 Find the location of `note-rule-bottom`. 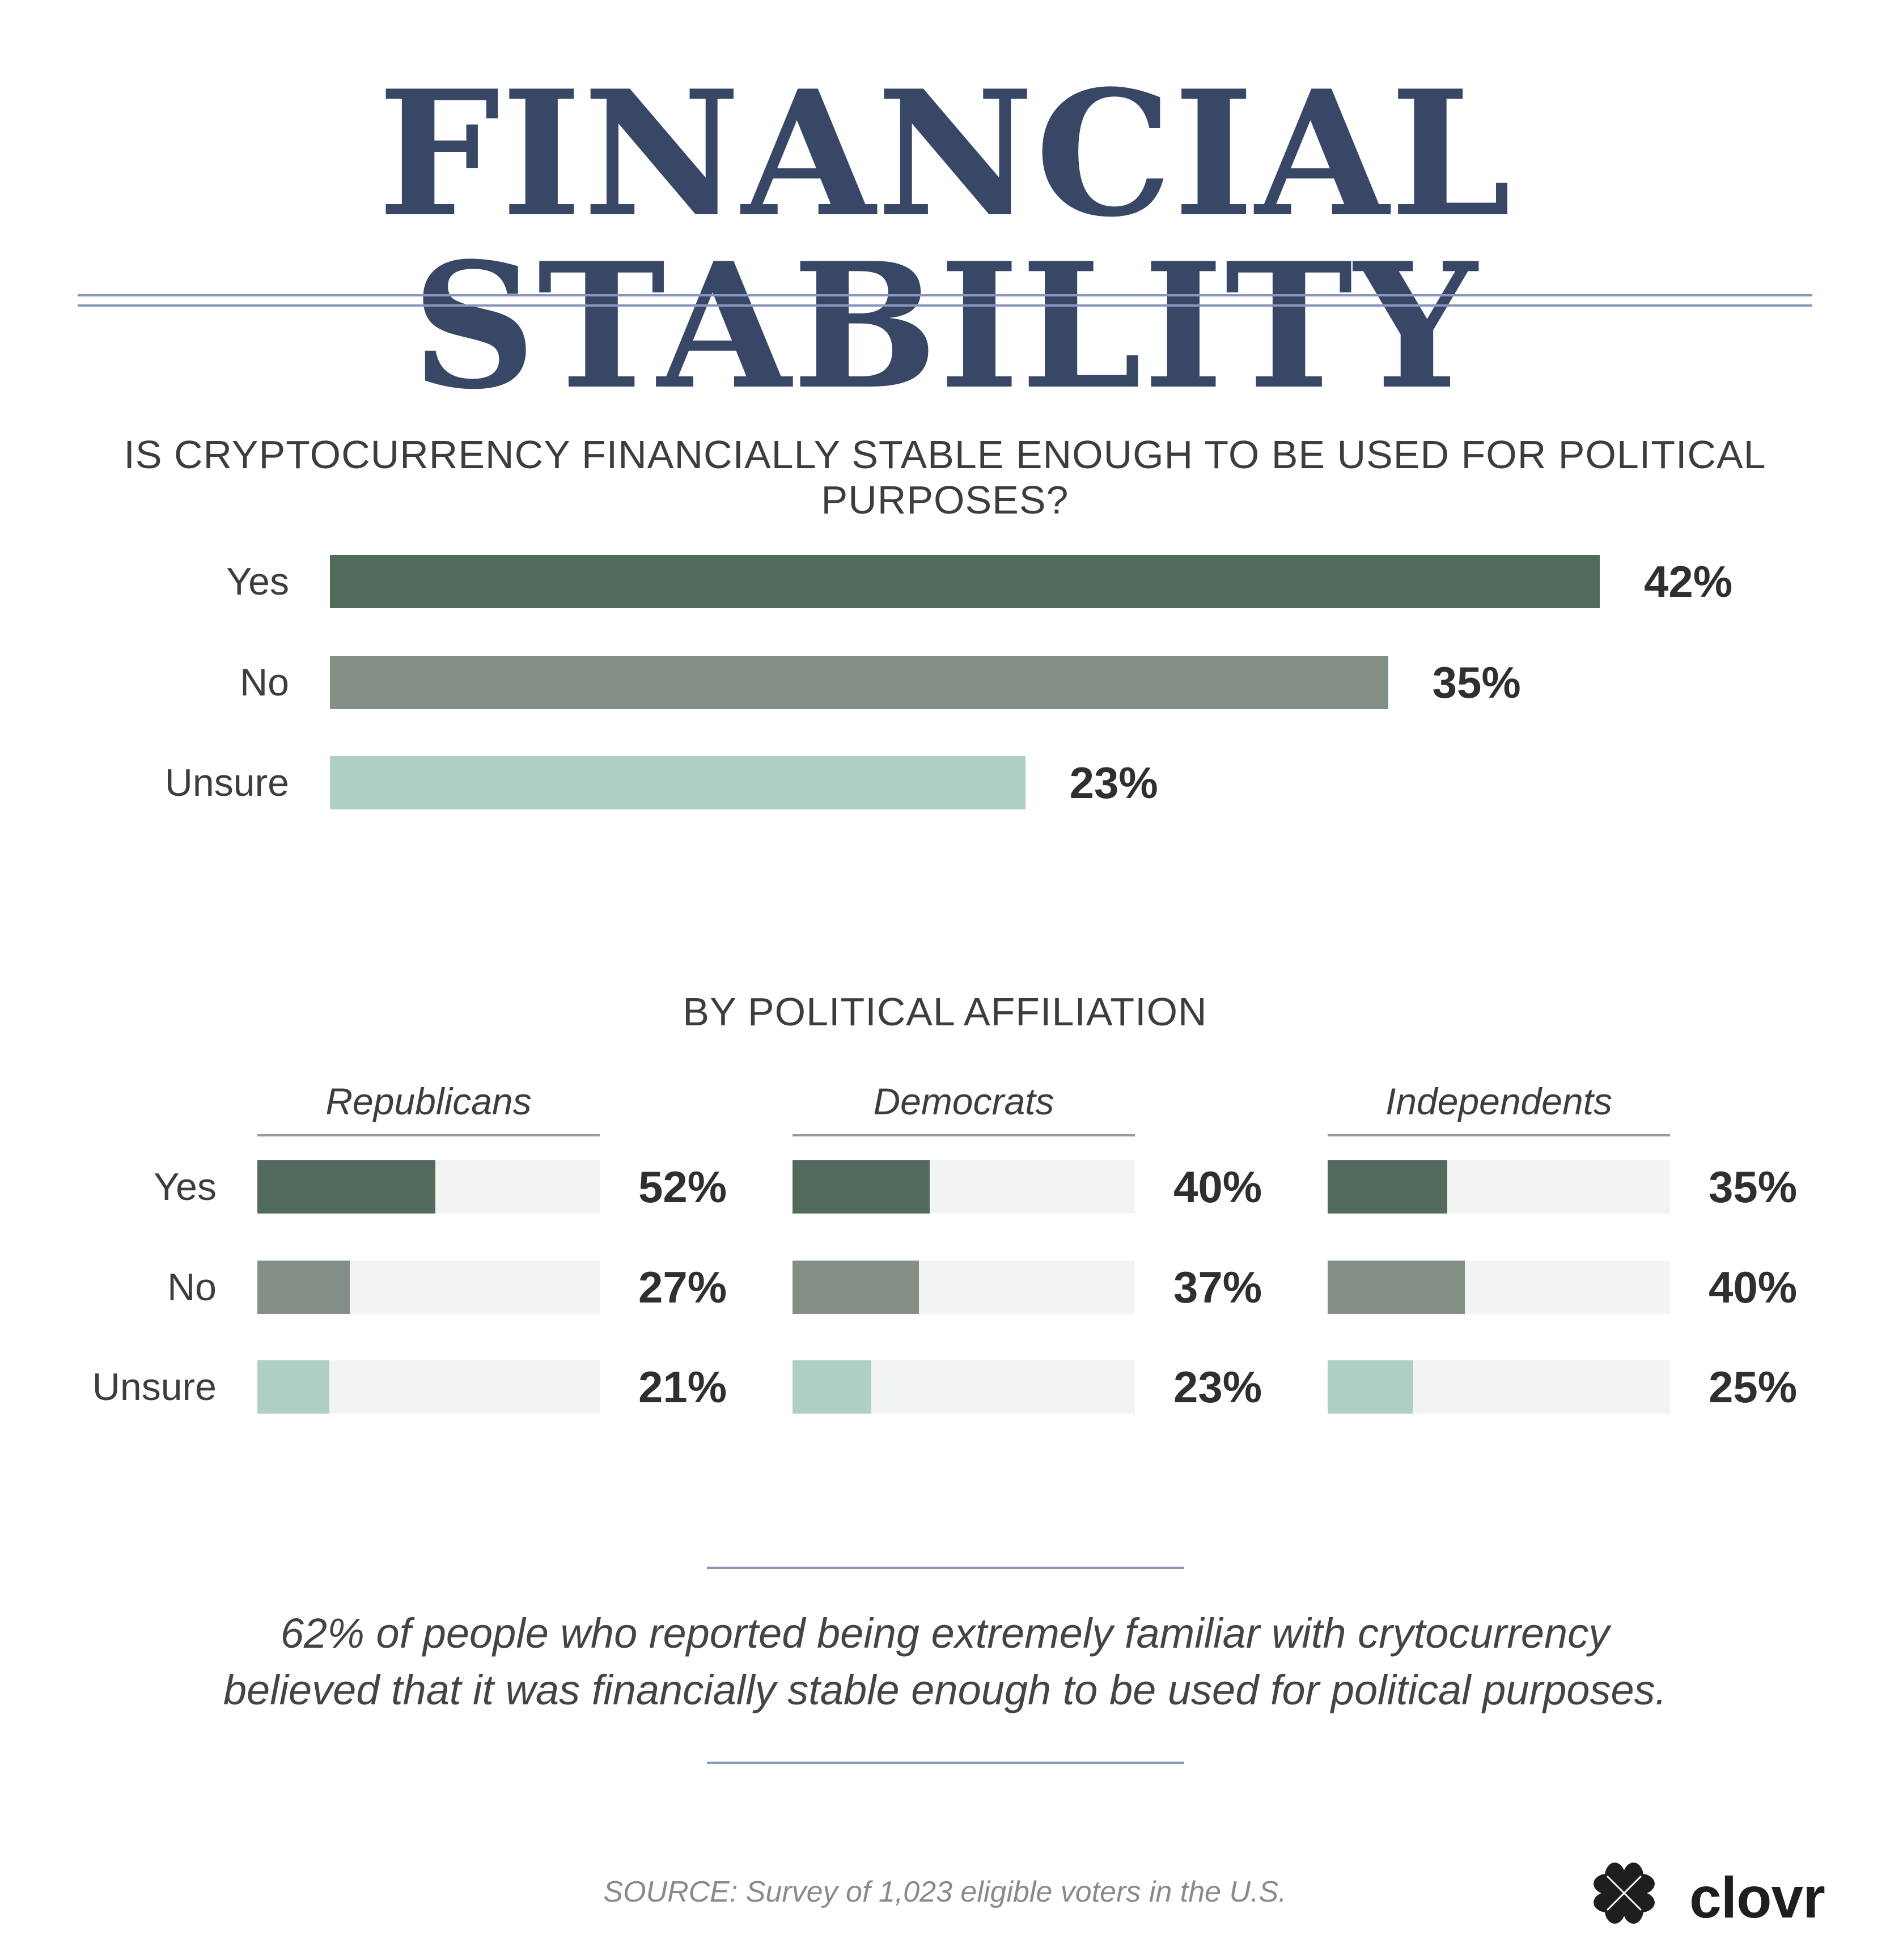

note-rule-bottom is located at coordinates (945, 1763).